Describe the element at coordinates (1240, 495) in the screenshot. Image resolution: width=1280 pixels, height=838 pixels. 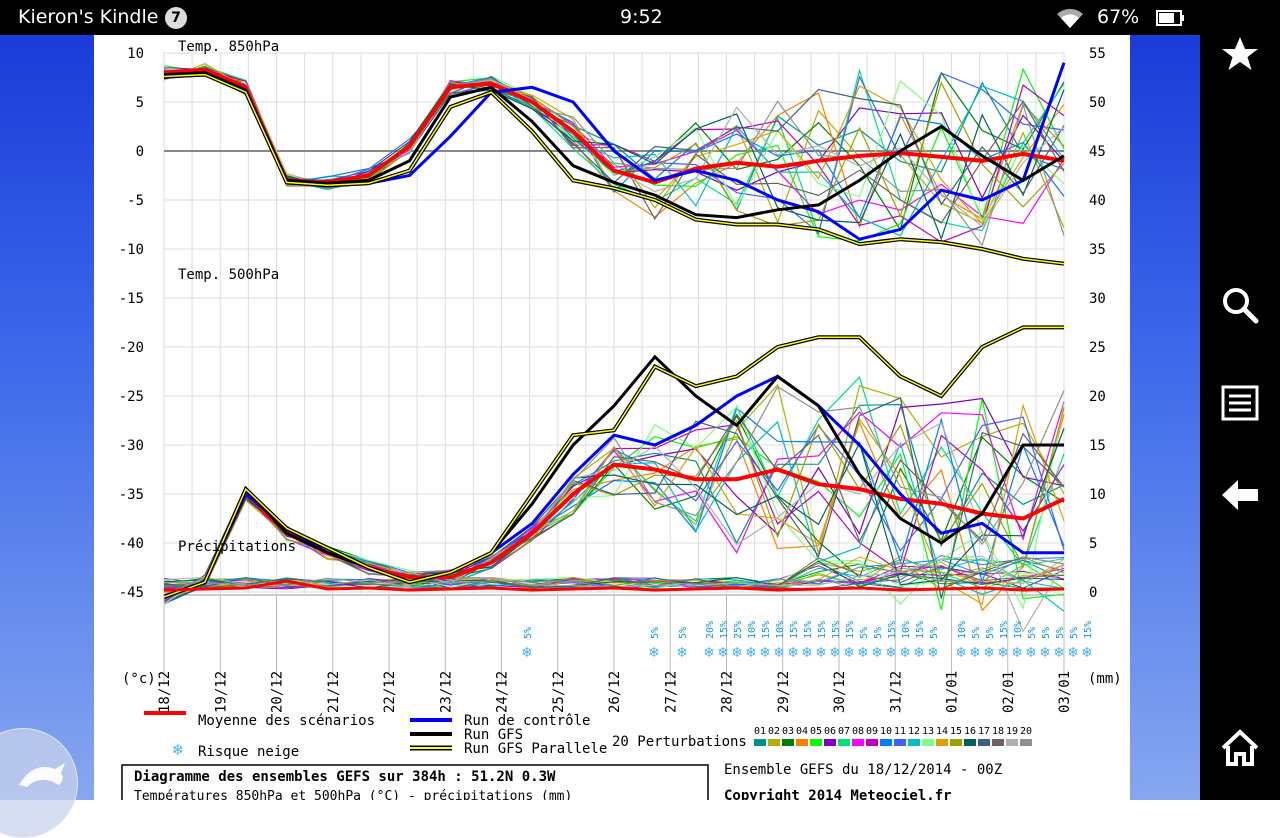
I see `back-button` at that location.